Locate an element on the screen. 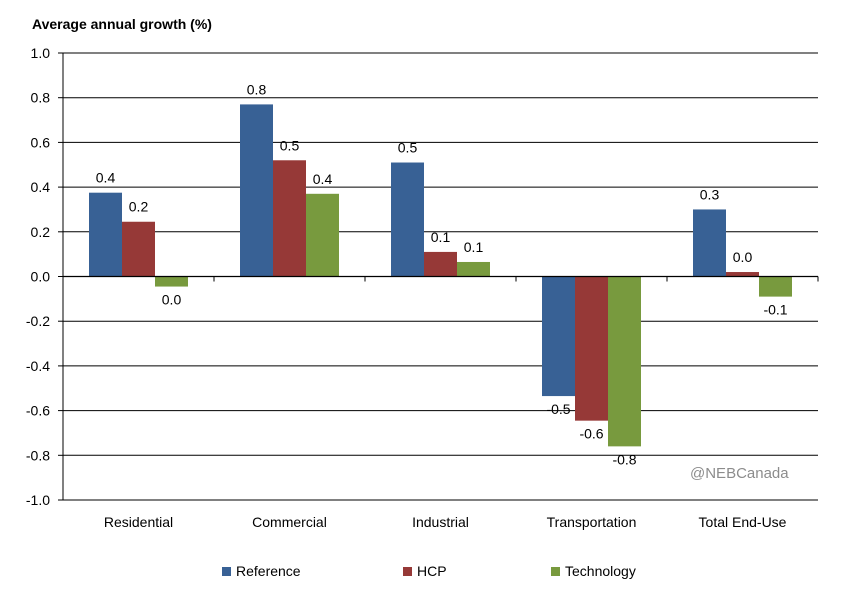  x-tick-label: Residential is located at coordinates (138, 522).